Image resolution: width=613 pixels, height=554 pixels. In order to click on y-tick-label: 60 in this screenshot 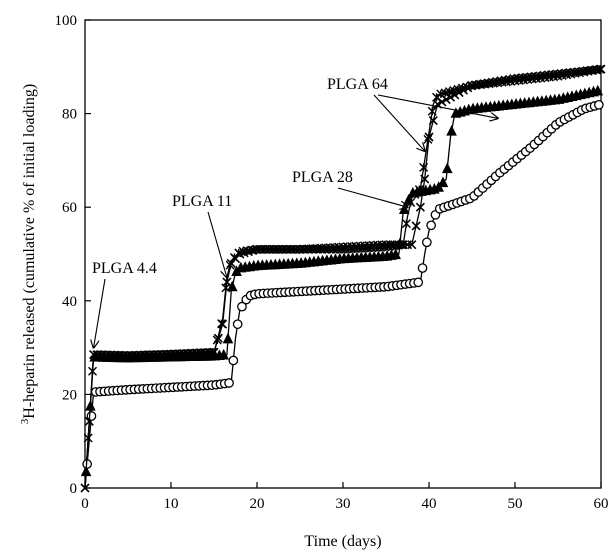, I will do `click(69, 208)`.